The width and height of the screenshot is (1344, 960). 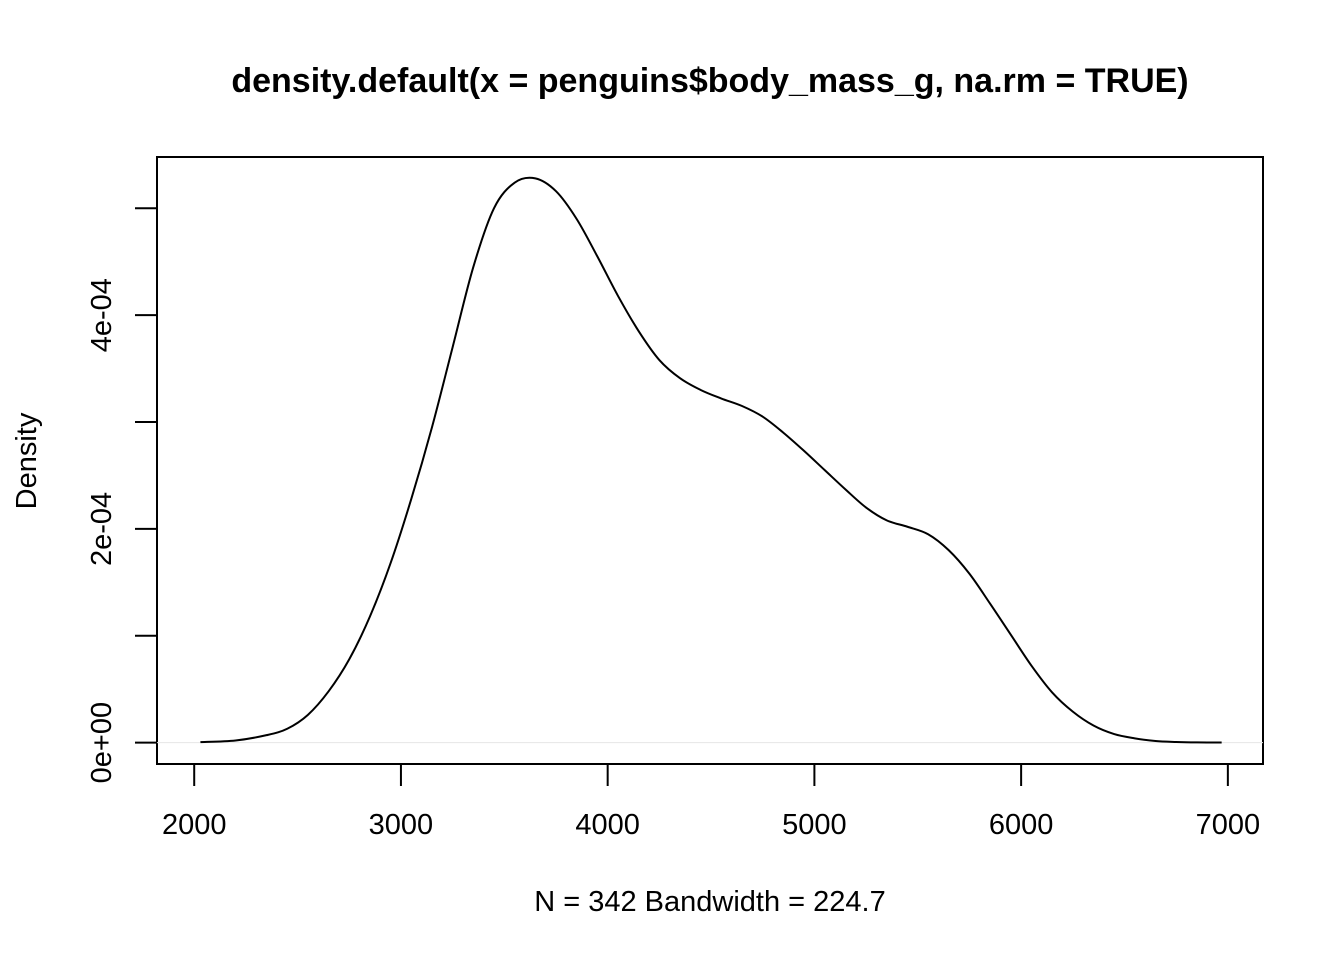 I want to click on x-tick-label: 2000, so click(x=194, y=825).